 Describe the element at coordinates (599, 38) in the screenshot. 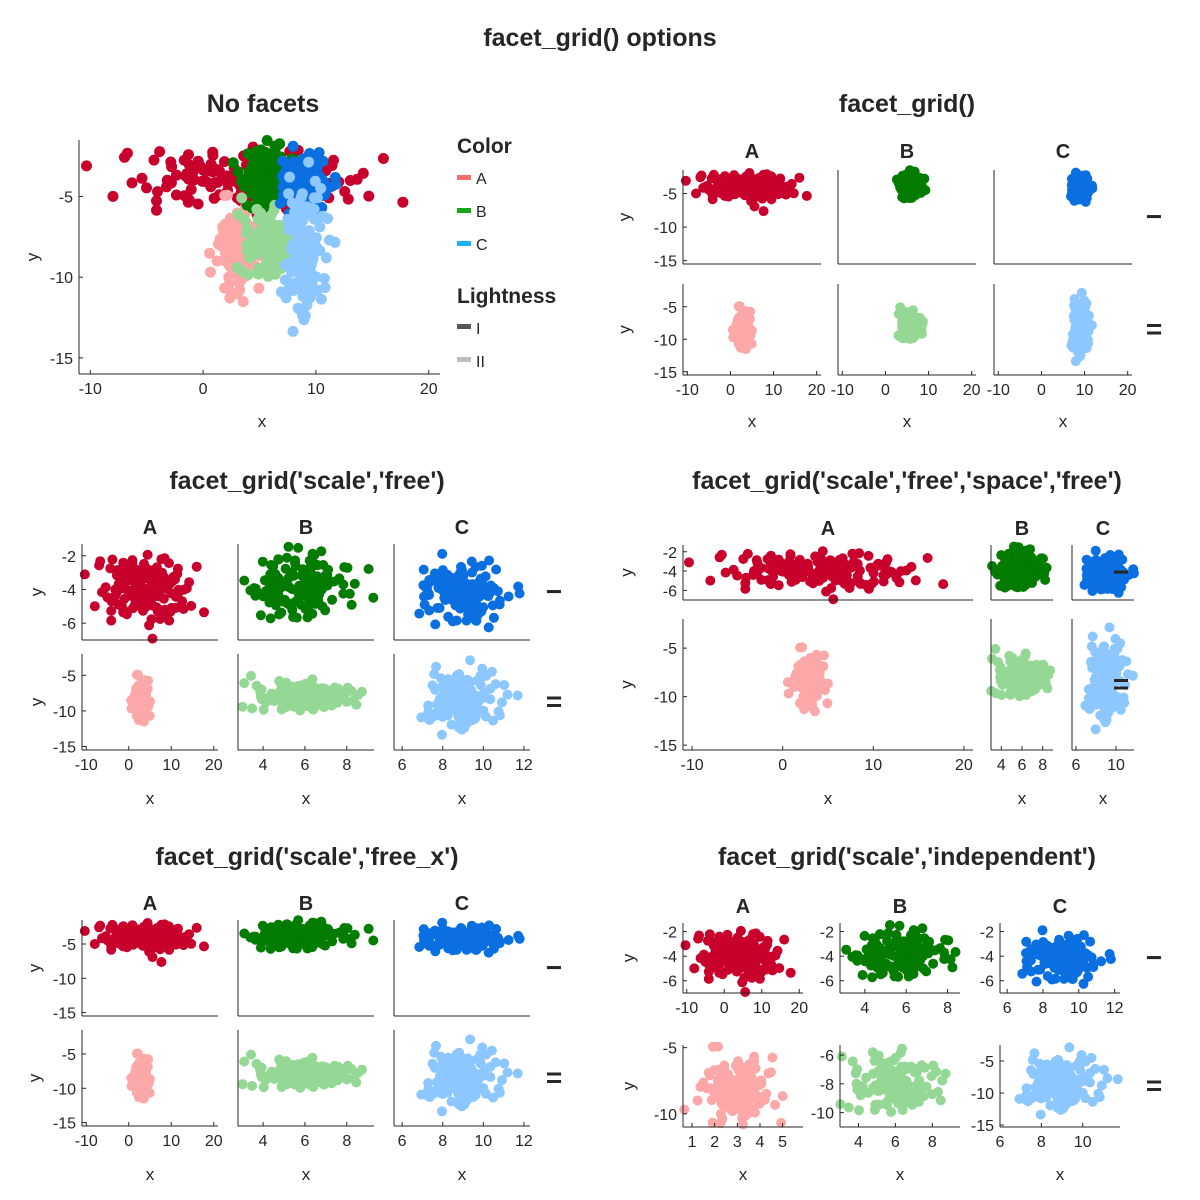

I see `main-title: facet_grid() options` at that location.